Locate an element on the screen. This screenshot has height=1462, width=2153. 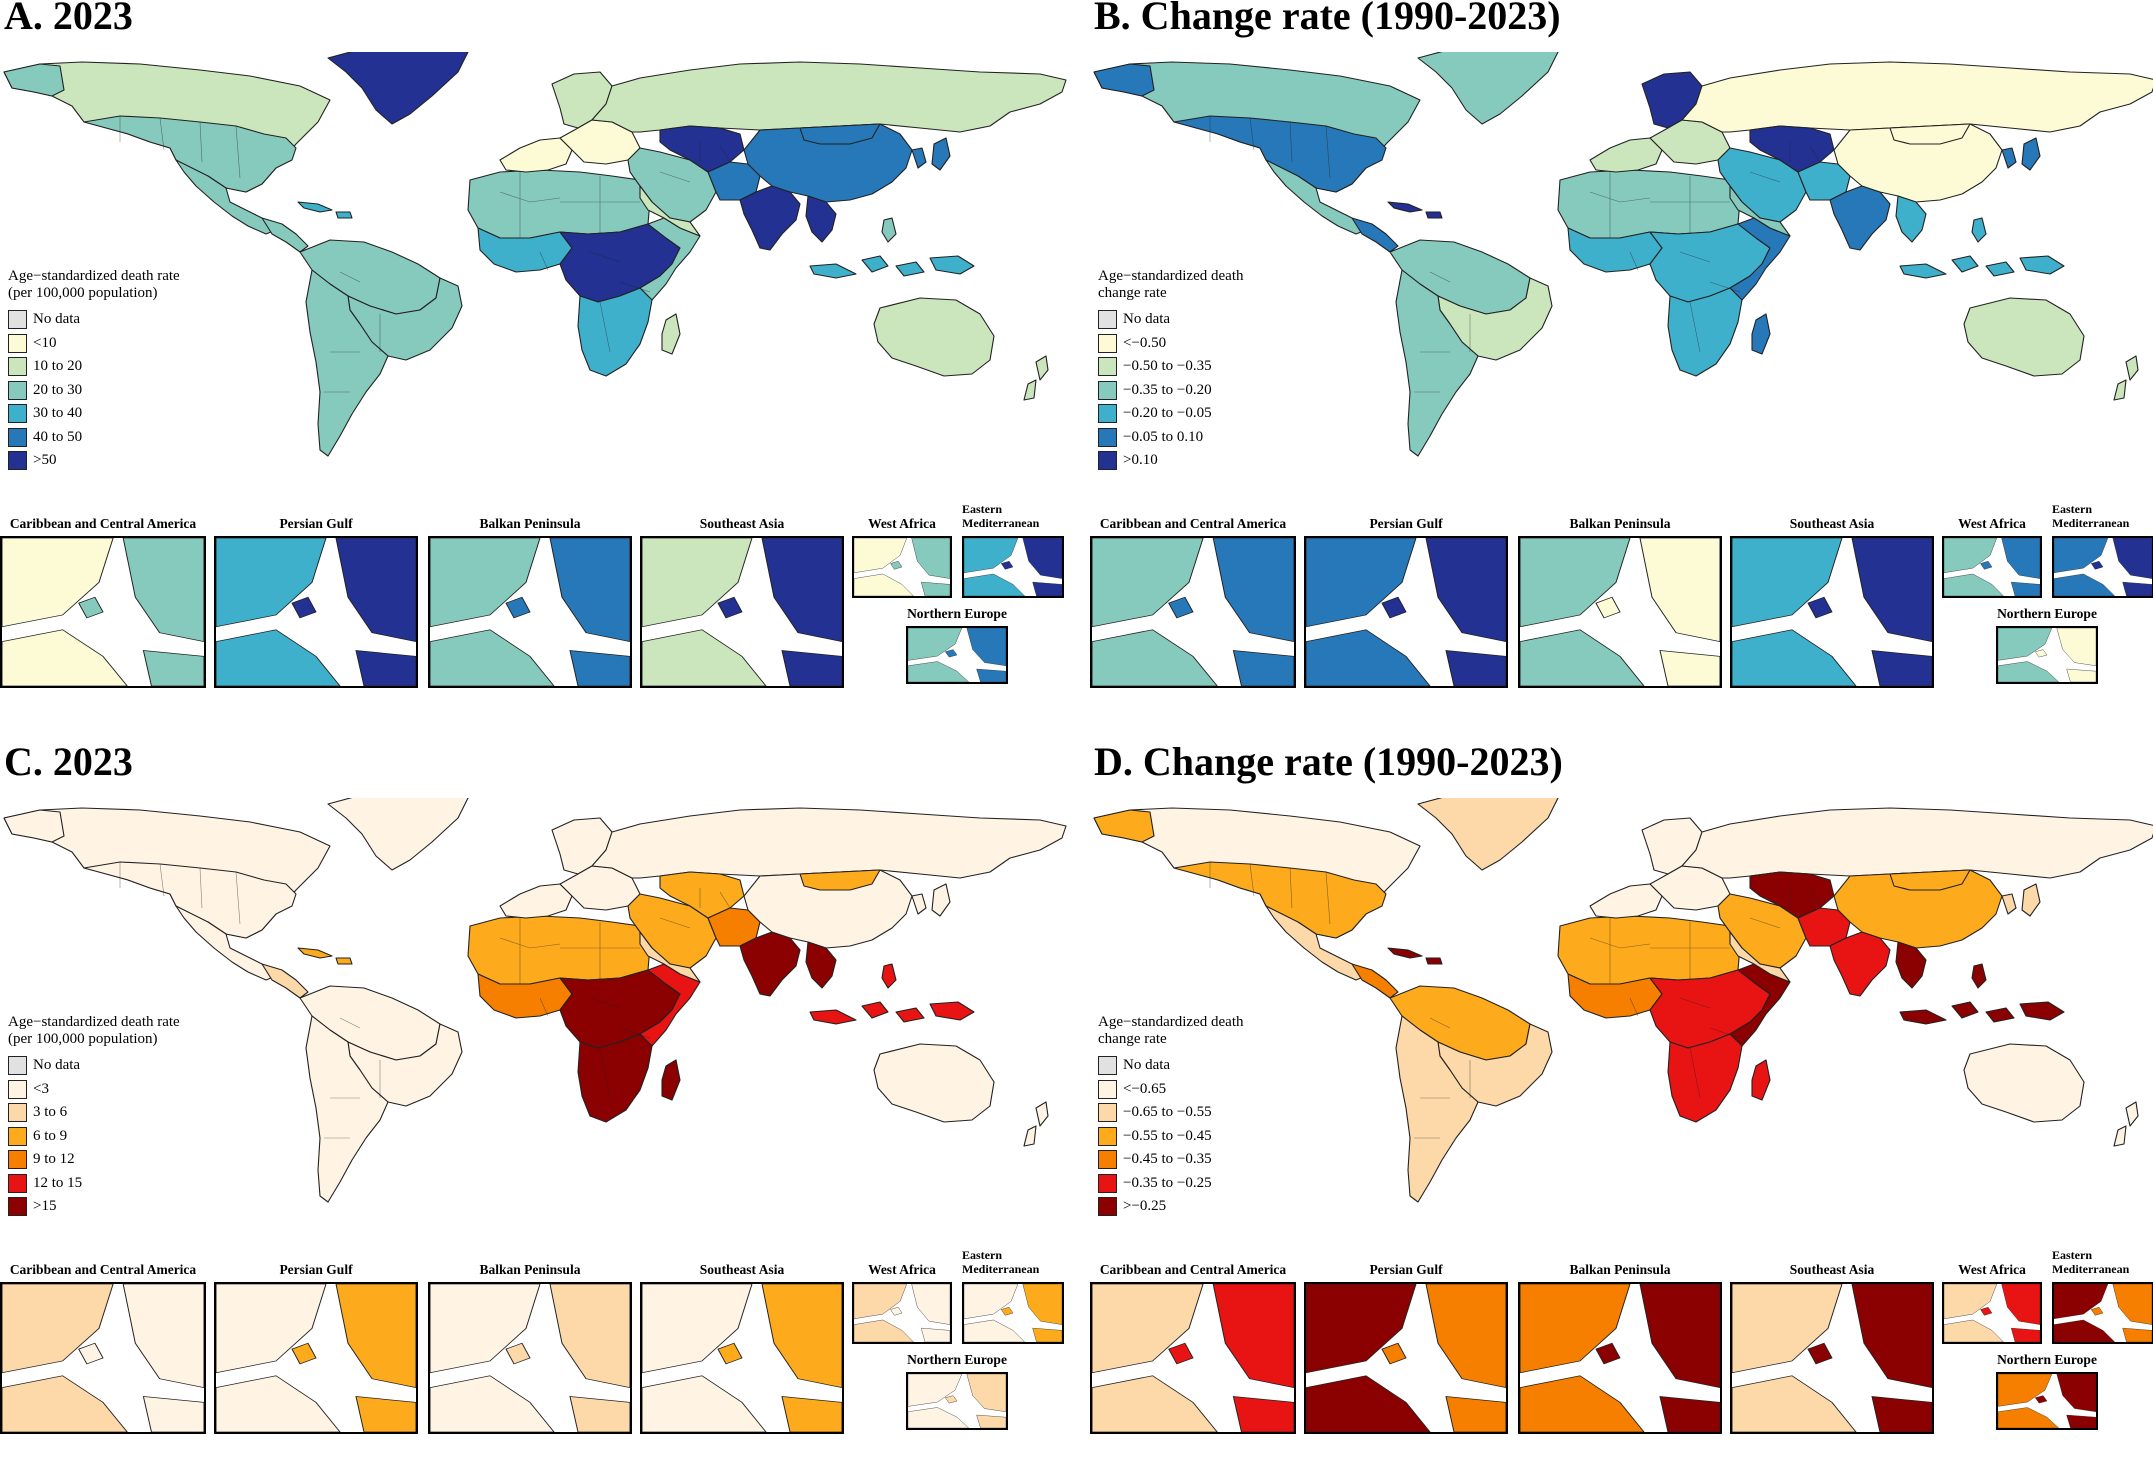
legend-label: <−0.50 is located at coordinates (1145, 342).